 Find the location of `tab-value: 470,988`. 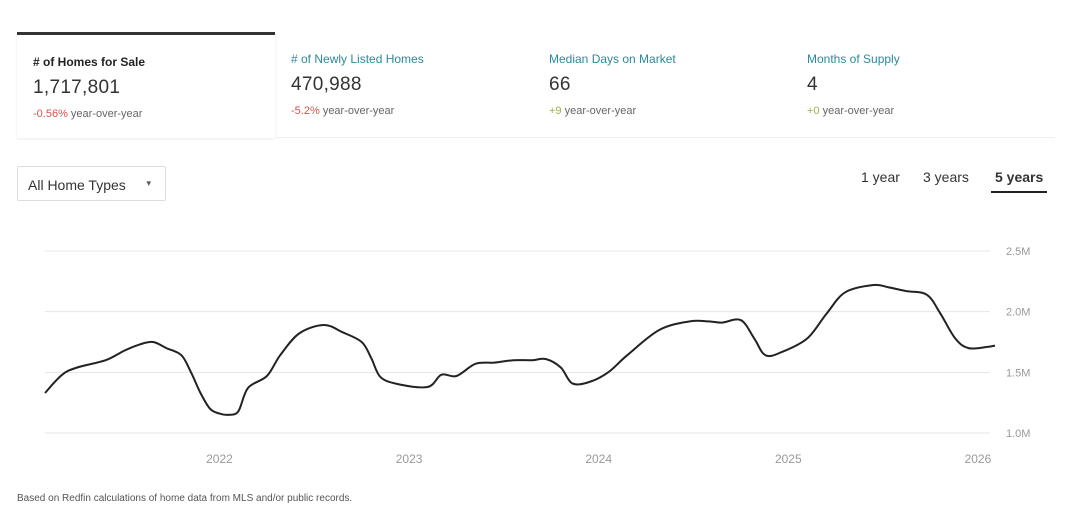

tab-value: 470,988 is located at coordinates (326, 84).